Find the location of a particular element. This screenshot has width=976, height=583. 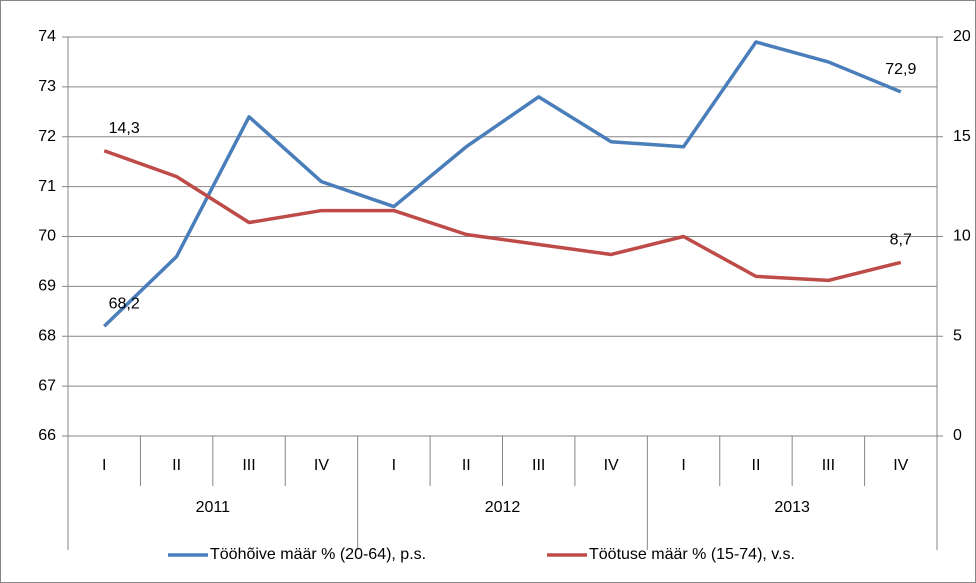

x-group-label: 2013 is located at coordinates (792, 507).